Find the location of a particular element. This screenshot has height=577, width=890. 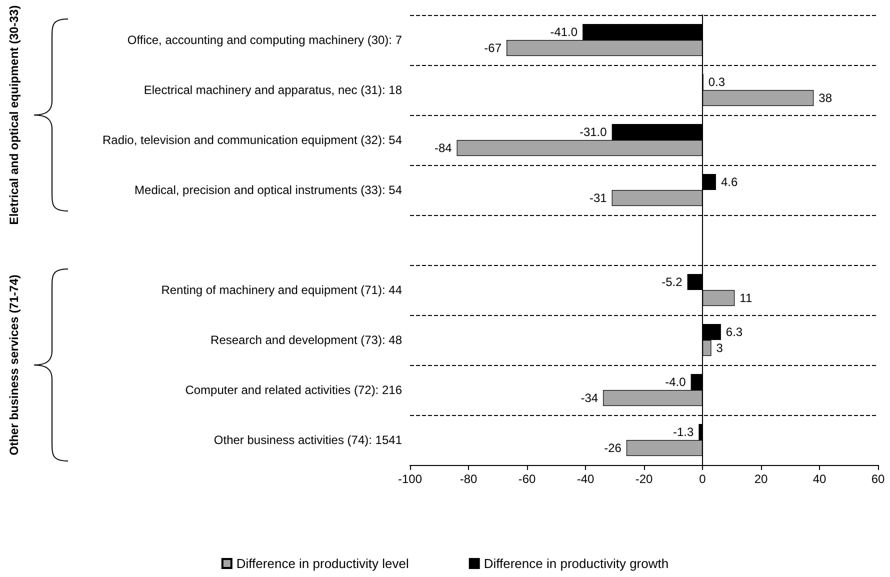

data-label: -84 is located at coordinates (443, 148).